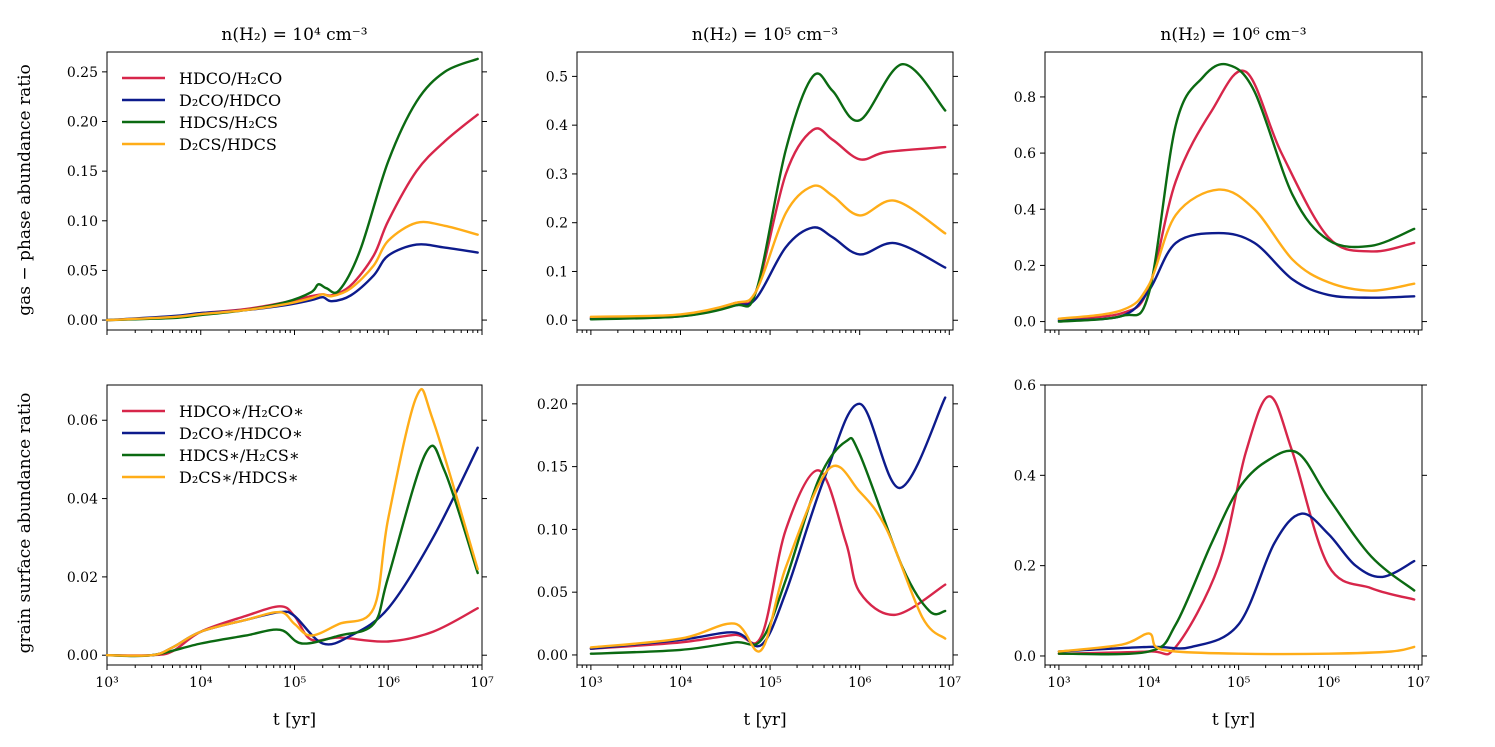  Describe the element at coordinates (82, 73) in the screenshot. I see `y-tick-label: 0.25` at that location.